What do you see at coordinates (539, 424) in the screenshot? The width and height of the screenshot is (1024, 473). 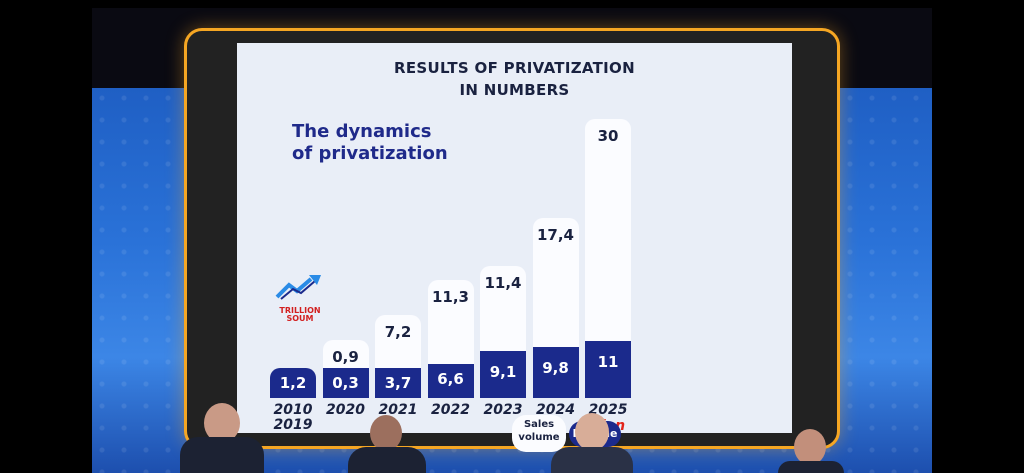 I see `legend-sales-line1: Sales` at bounding box center [539, 424].